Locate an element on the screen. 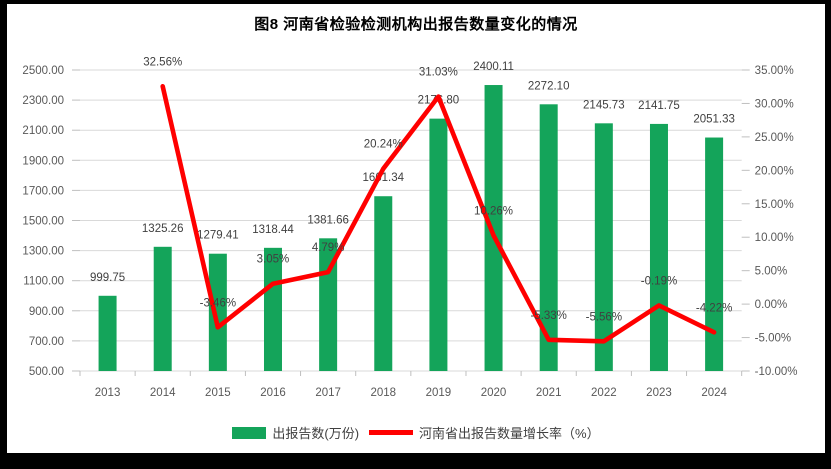 The width and height of the screenshot is (831, 469). bar-value-label: 999.75 is located at coordinates (107, 278).